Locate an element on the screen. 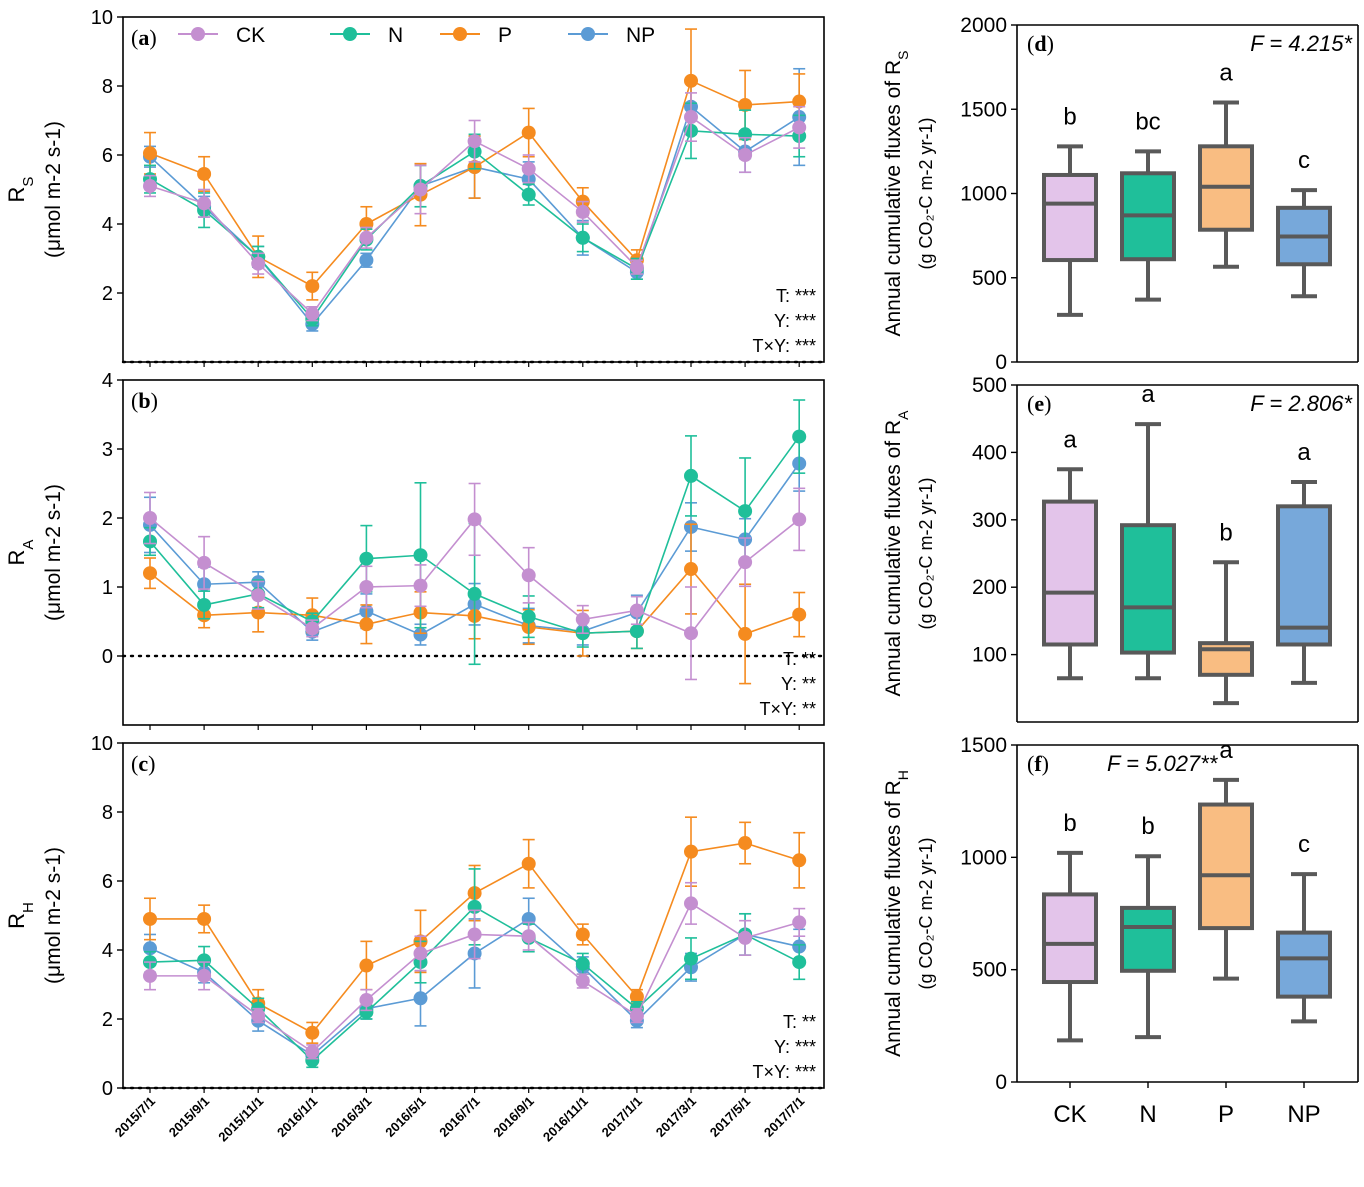 Image resolution: width=1364 pixels, height=1187 pixels. x-tick-label: 2017/5/1 is located at coordinates (730, 1117).